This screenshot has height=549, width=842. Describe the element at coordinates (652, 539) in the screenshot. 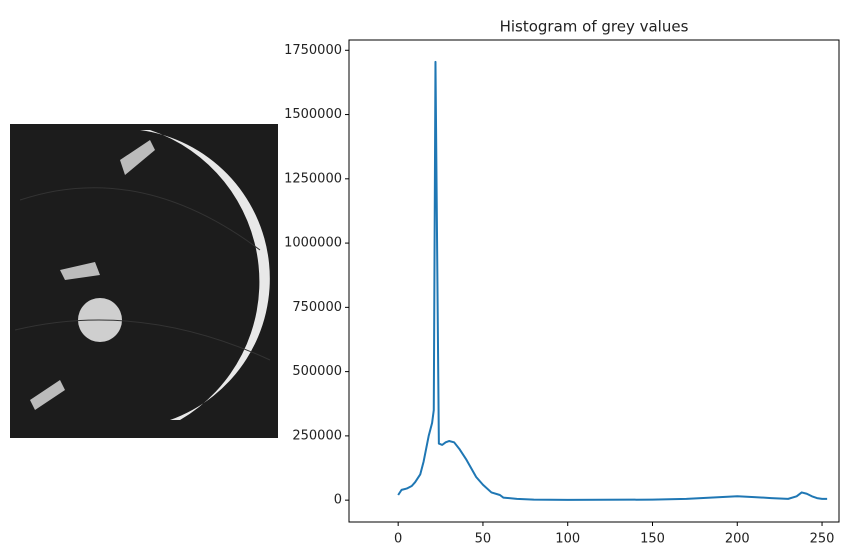

I see `x-tick-label: 150` at that location.